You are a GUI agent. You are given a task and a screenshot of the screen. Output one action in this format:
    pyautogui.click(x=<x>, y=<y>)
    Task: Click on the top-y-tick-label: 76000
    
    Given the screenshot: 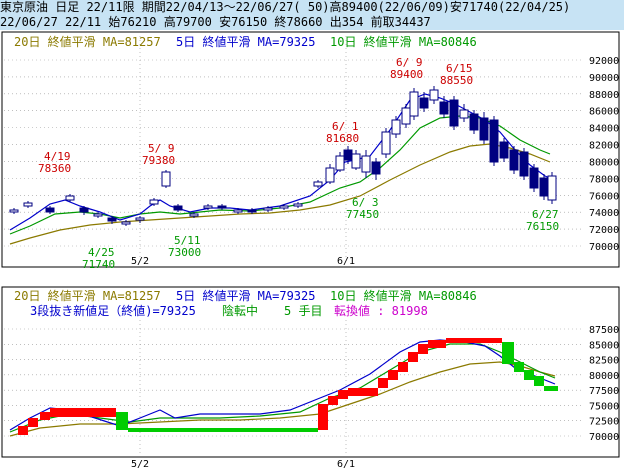 What is the action you would take?
    pyautogui.click(x=604, y=196)
    